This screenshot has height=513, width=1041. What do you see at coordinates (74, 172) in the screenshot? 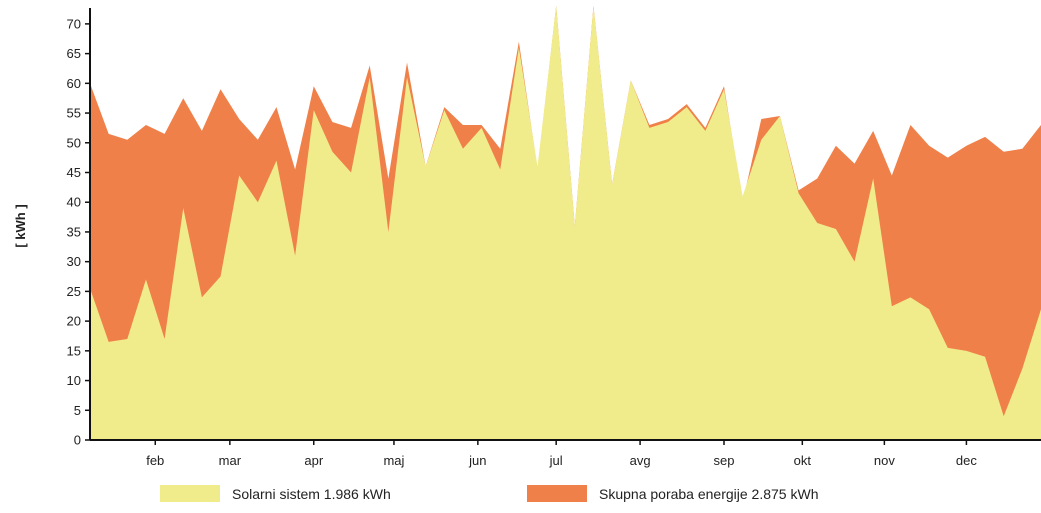
I see `y-tick-label: 45` at bounding box center [74, 172].